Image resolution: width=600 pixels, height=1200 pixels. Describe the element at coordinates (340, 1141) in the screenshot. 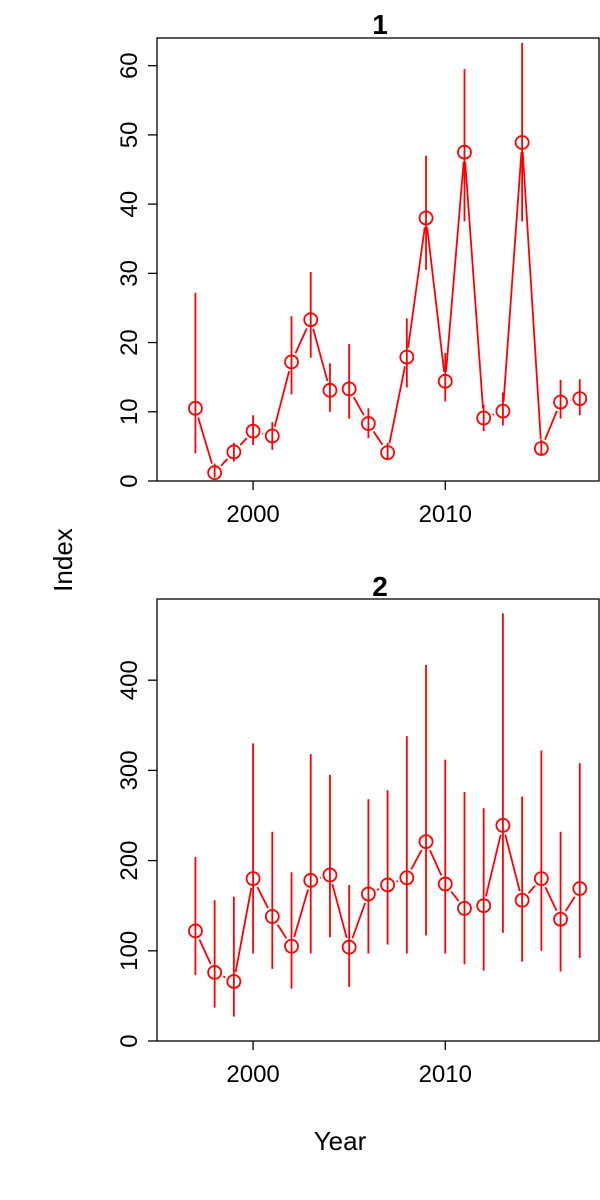

I see `x-axis-title: Year` at that location.